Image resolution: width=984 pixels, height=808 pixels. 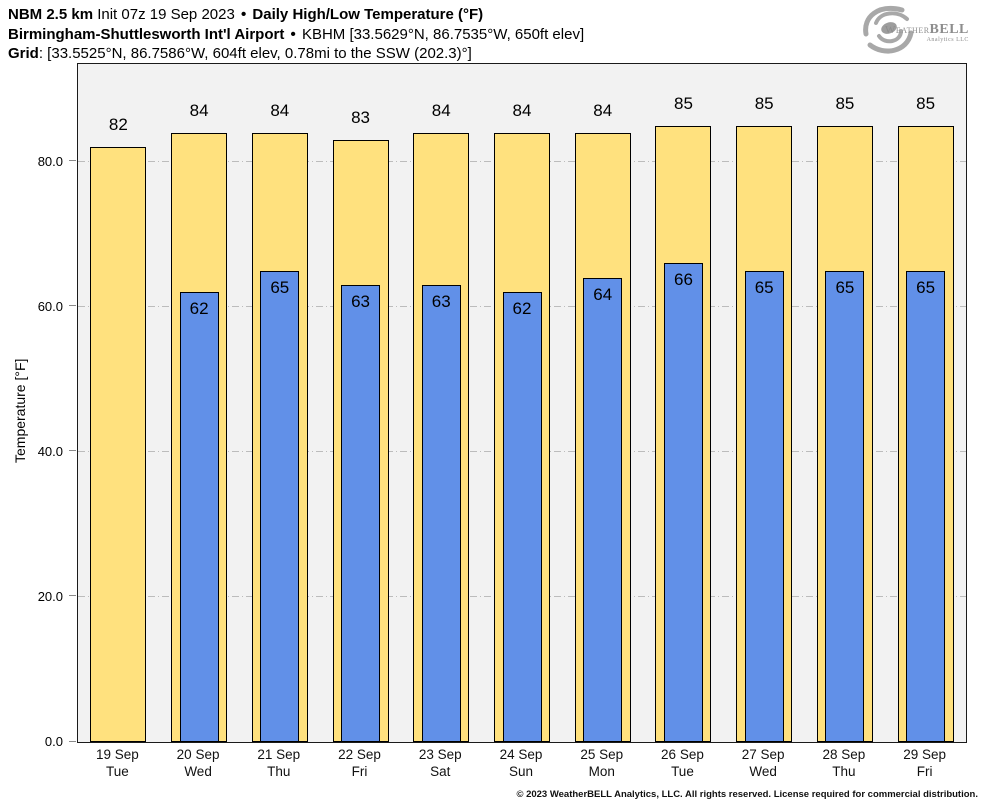 What do you see at coordinates (51, 14) in the screenshot?
I see `model-name: NBM 2.5 km` at bounding box center [51, 14].